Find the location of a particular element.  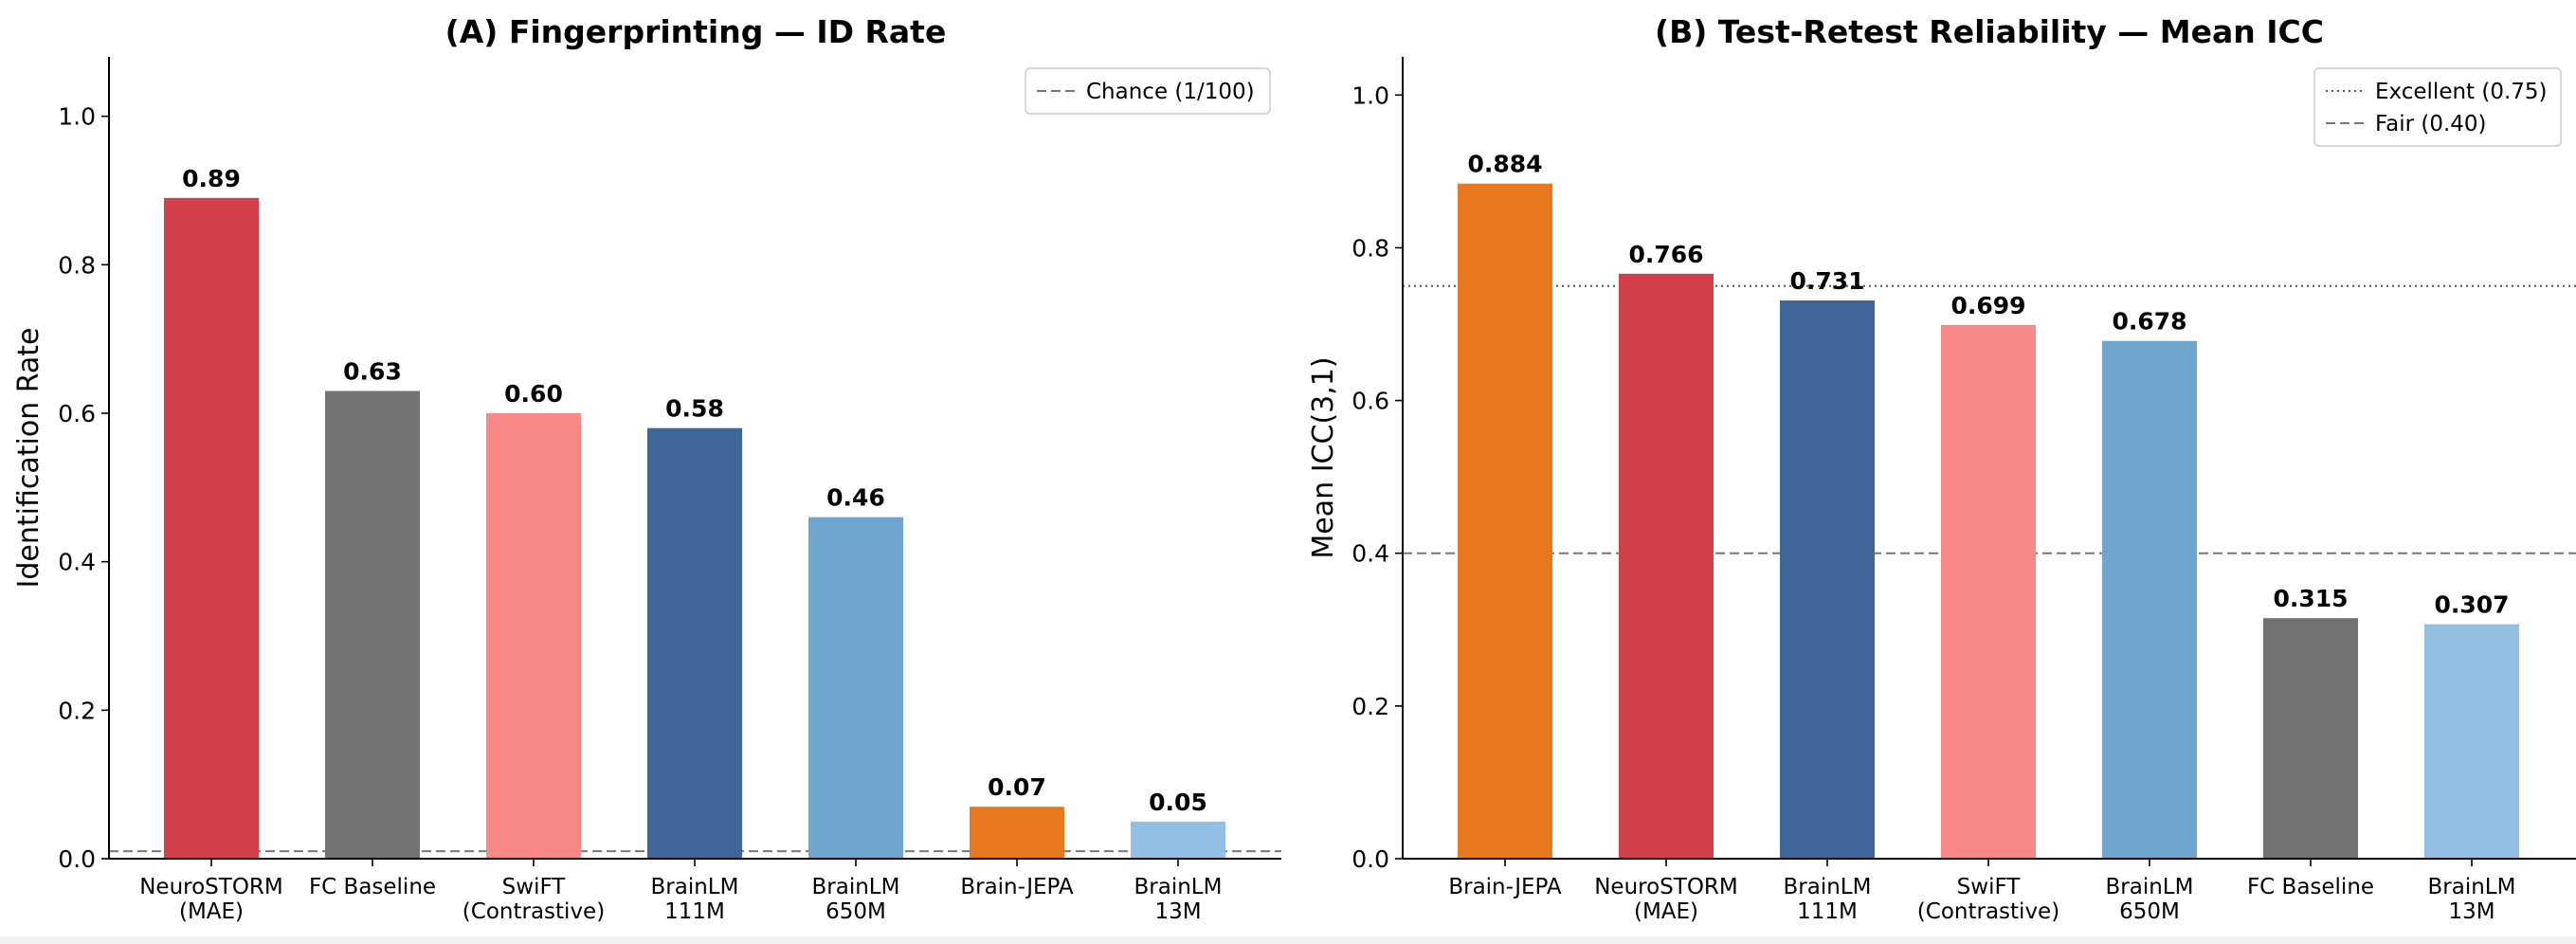

chart-1-value-label-4: 0.678 is located at coordinates (2149, 322).